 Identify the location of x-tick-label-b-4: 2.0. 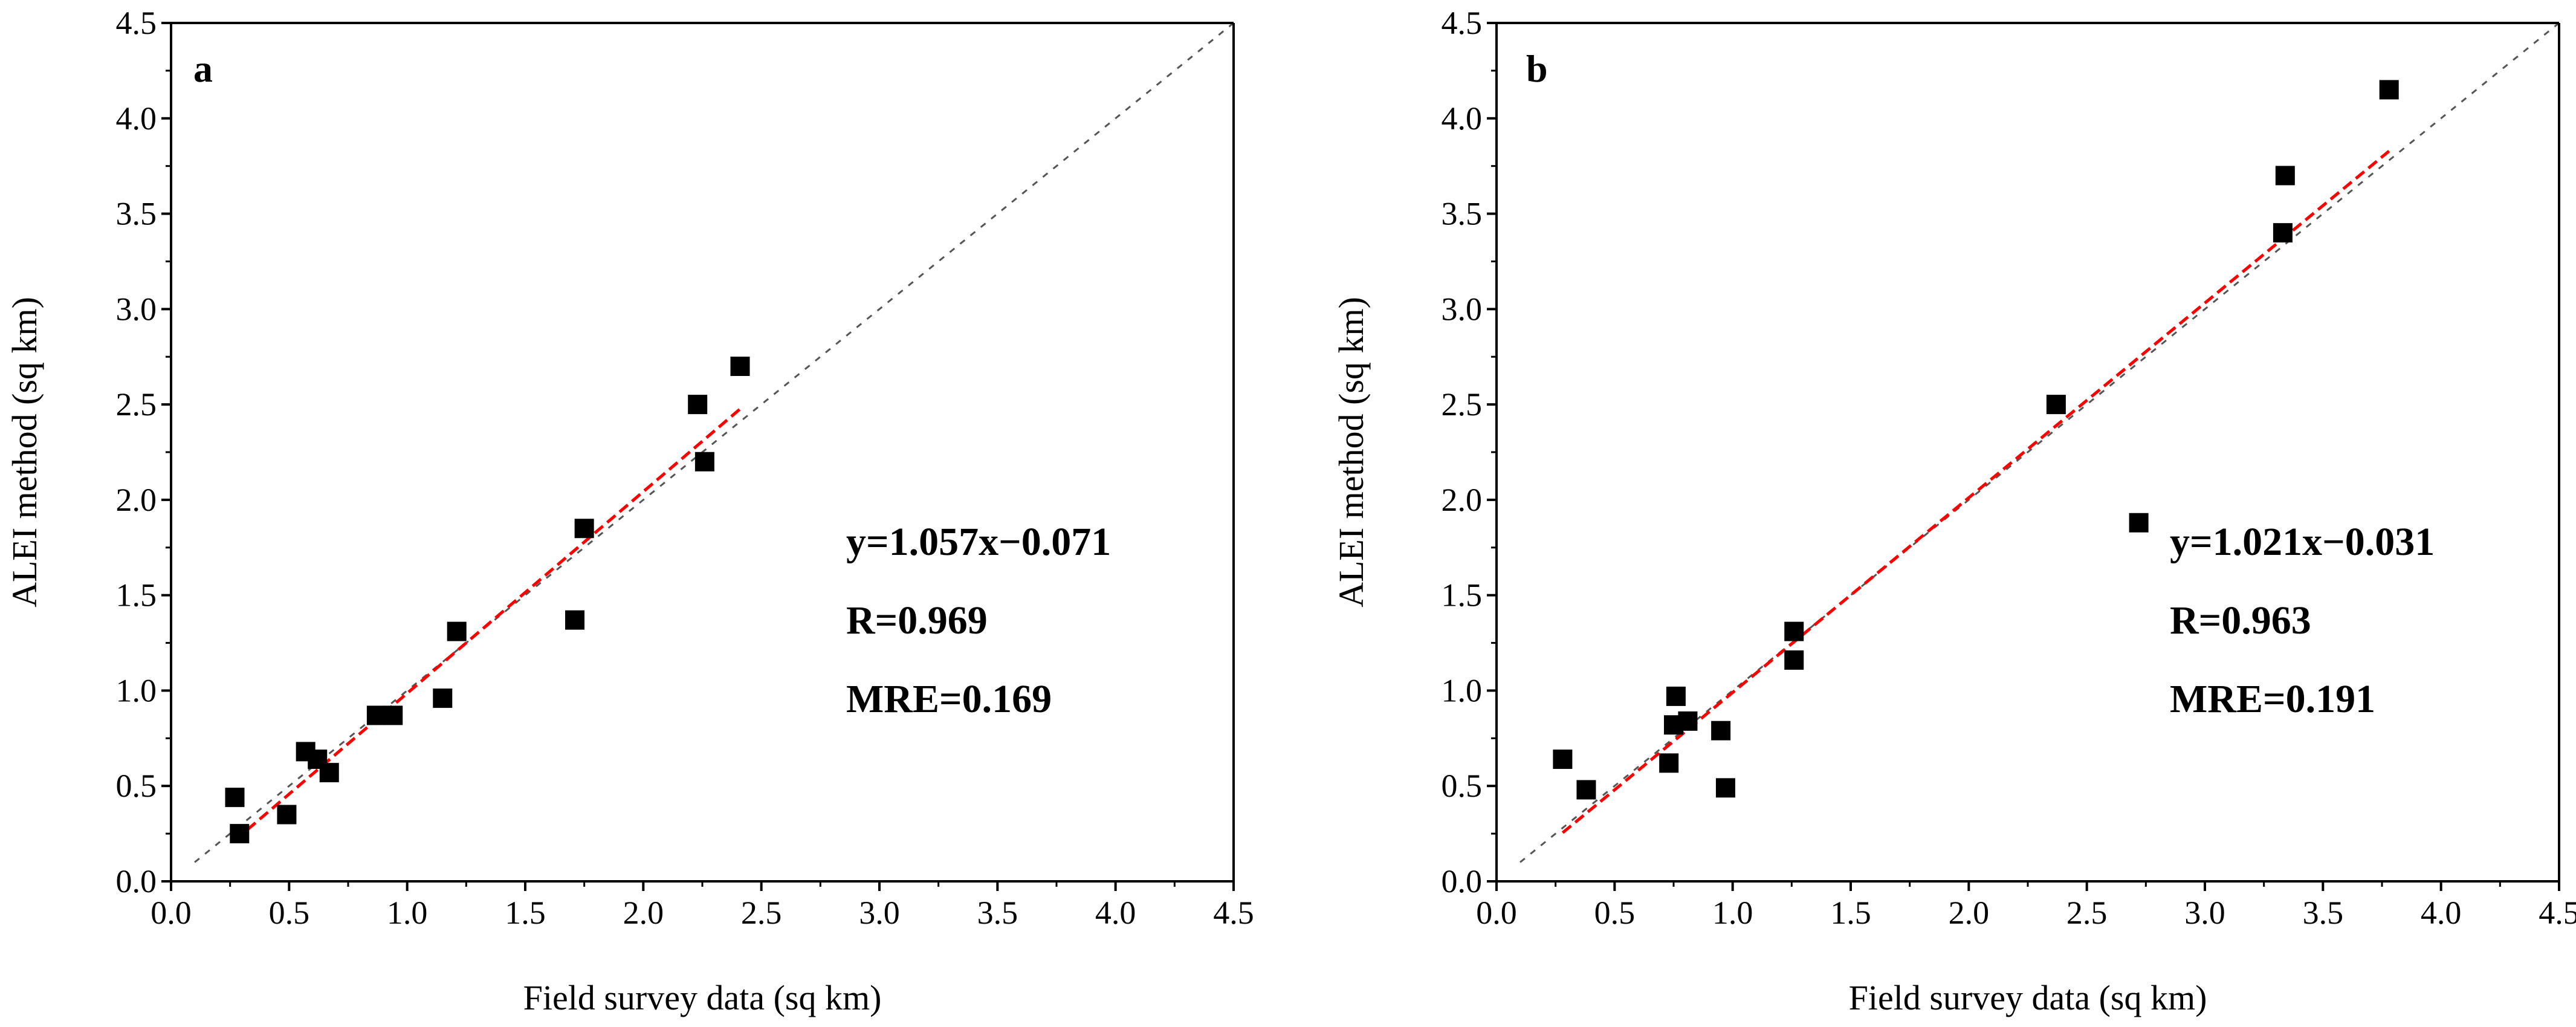
(1969, 913).